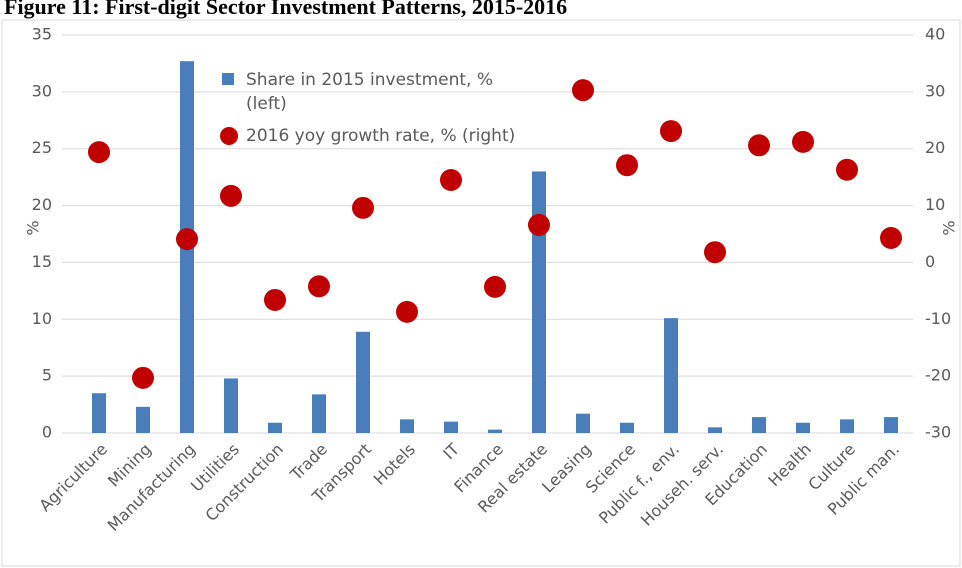  What do you see at coordinates (949, 227) in the screenshot?
I see `y2-axis-label: %` at bounding box center [949, 227].